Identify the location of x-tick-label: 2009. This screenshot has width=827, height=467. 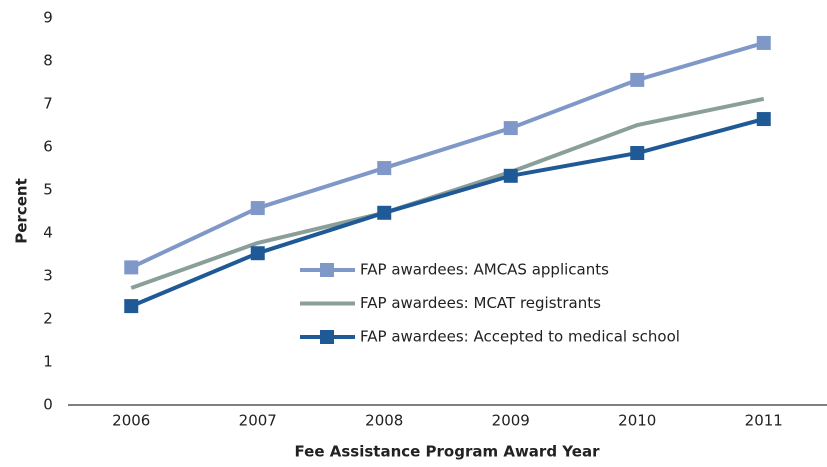
(511, 421).